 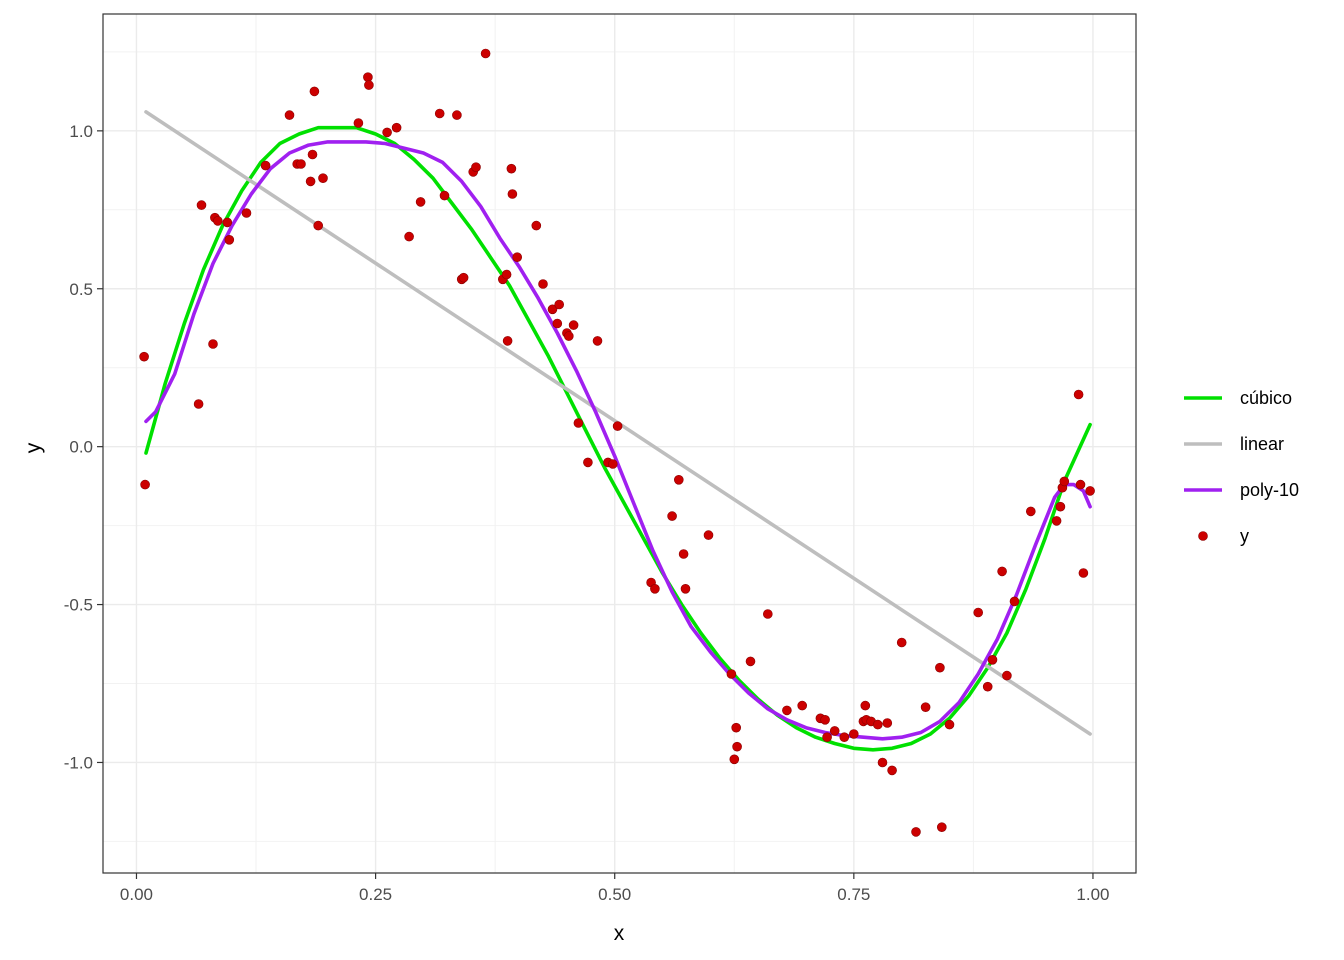 I want to click on y-tick-label: 0.5, so click(x=81, y=289).